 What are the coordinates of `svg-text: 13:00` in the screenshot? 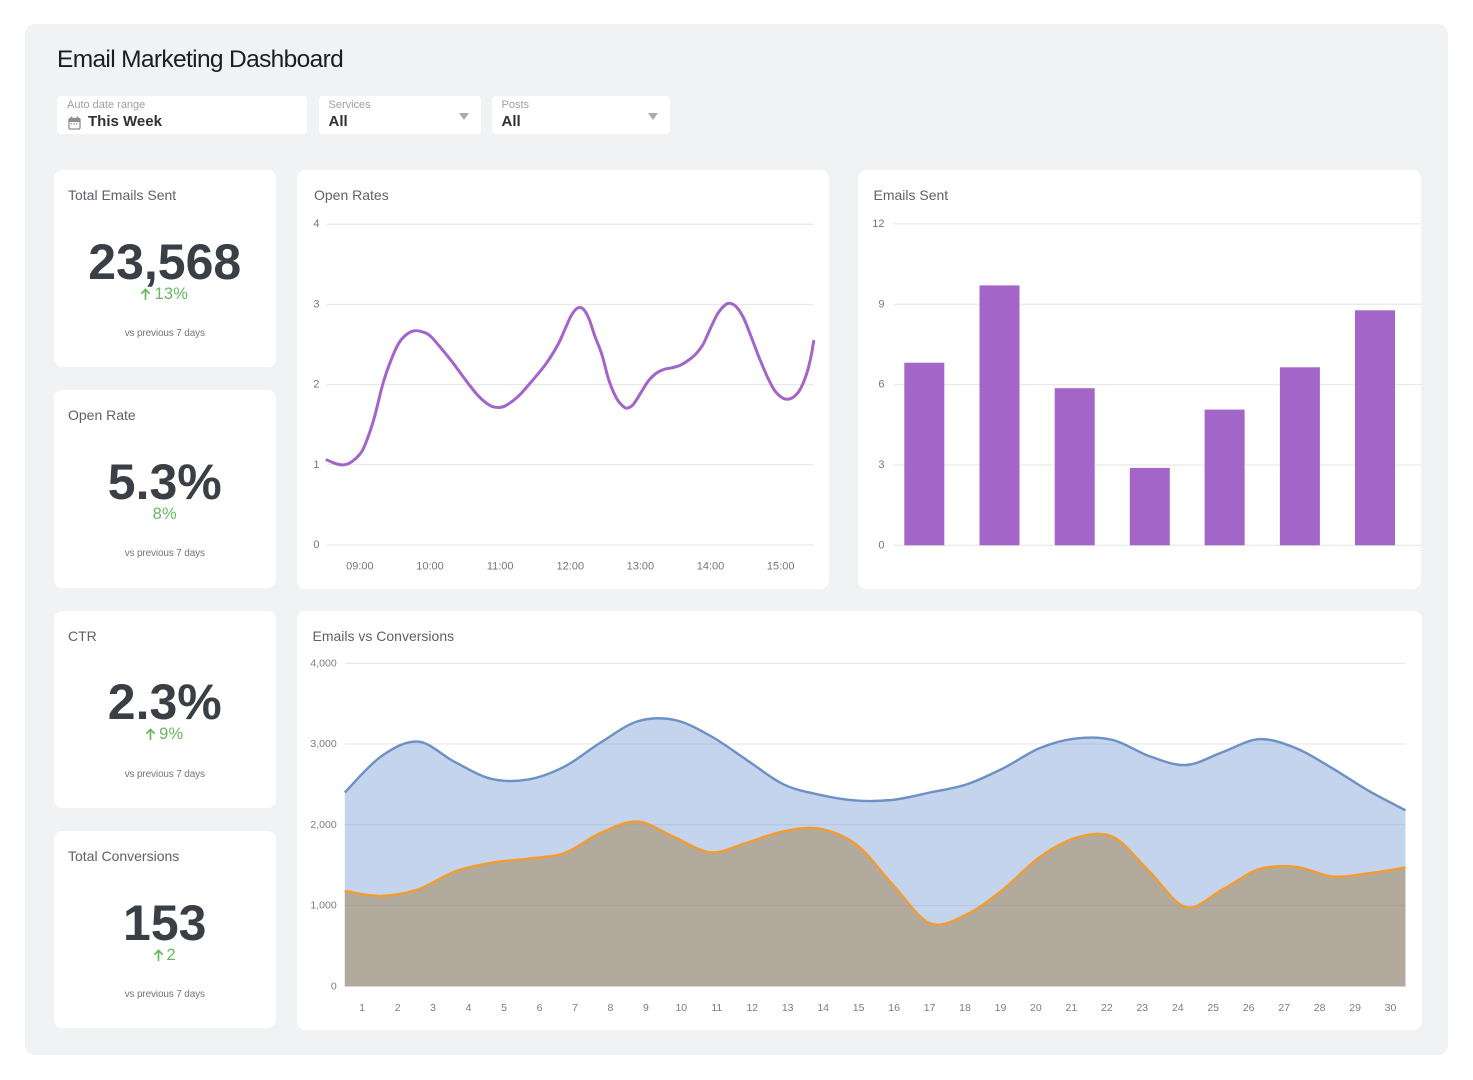 It's located at (641, 567).